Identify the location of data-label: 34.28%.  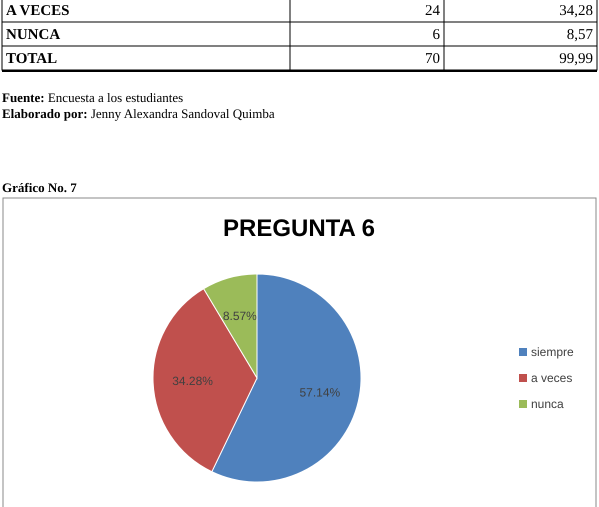
(193, 381).